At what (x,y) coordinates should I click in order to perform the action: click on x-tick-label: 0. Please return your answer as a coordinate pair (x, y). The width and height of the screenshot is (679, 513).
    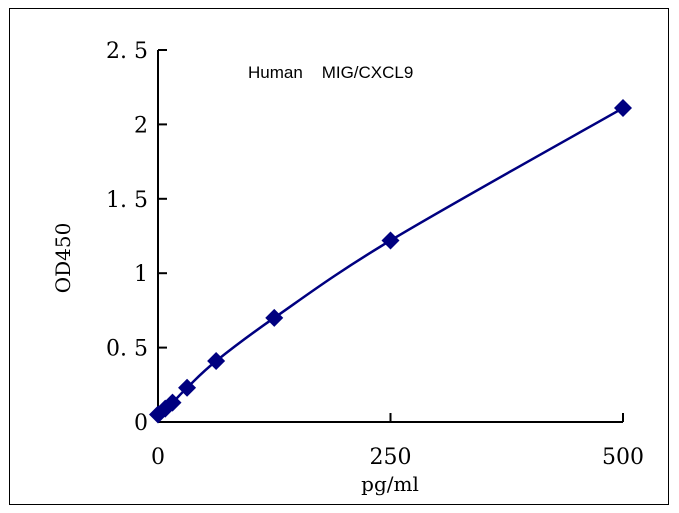
    Looking at the image, I should click on (158, 457).